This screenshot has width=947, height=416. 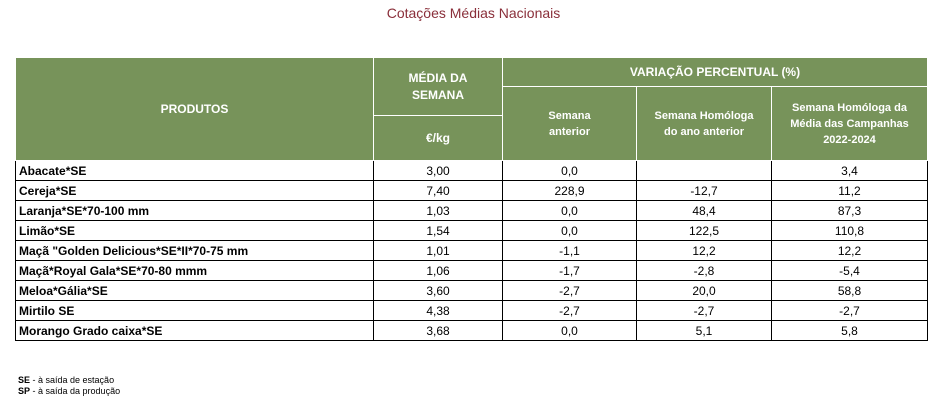 I want to click on legend-item-sp: SP - à saída da produção, so click(x=69, y=391).